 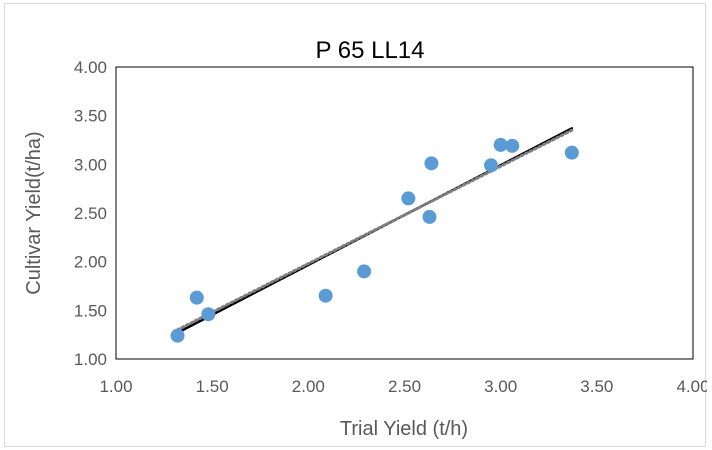 I want to click on y-axis-ticks: 1.00 1.50 2.00 2.50 3.00 3.50 4.00, so click(x=90, y=213).